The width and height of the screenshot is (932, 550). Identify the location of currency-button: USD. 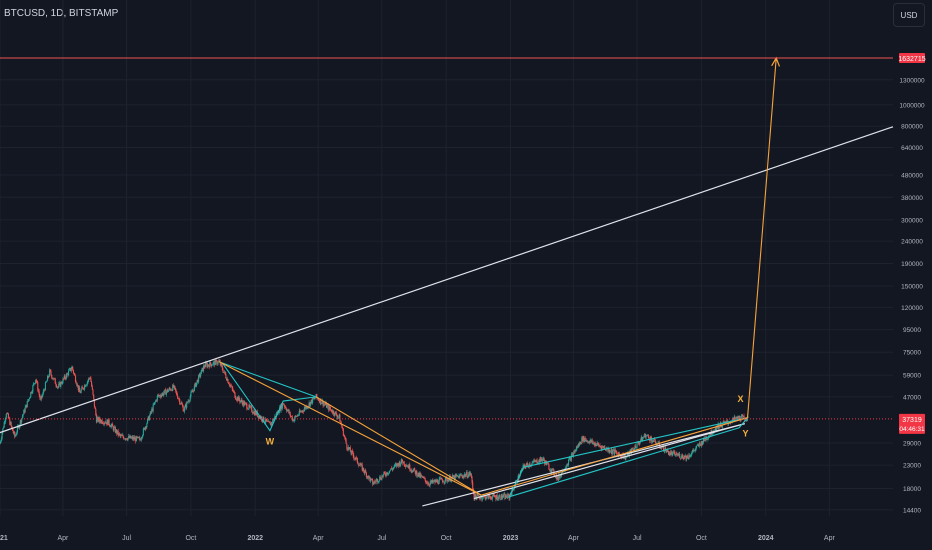
(909, 15).